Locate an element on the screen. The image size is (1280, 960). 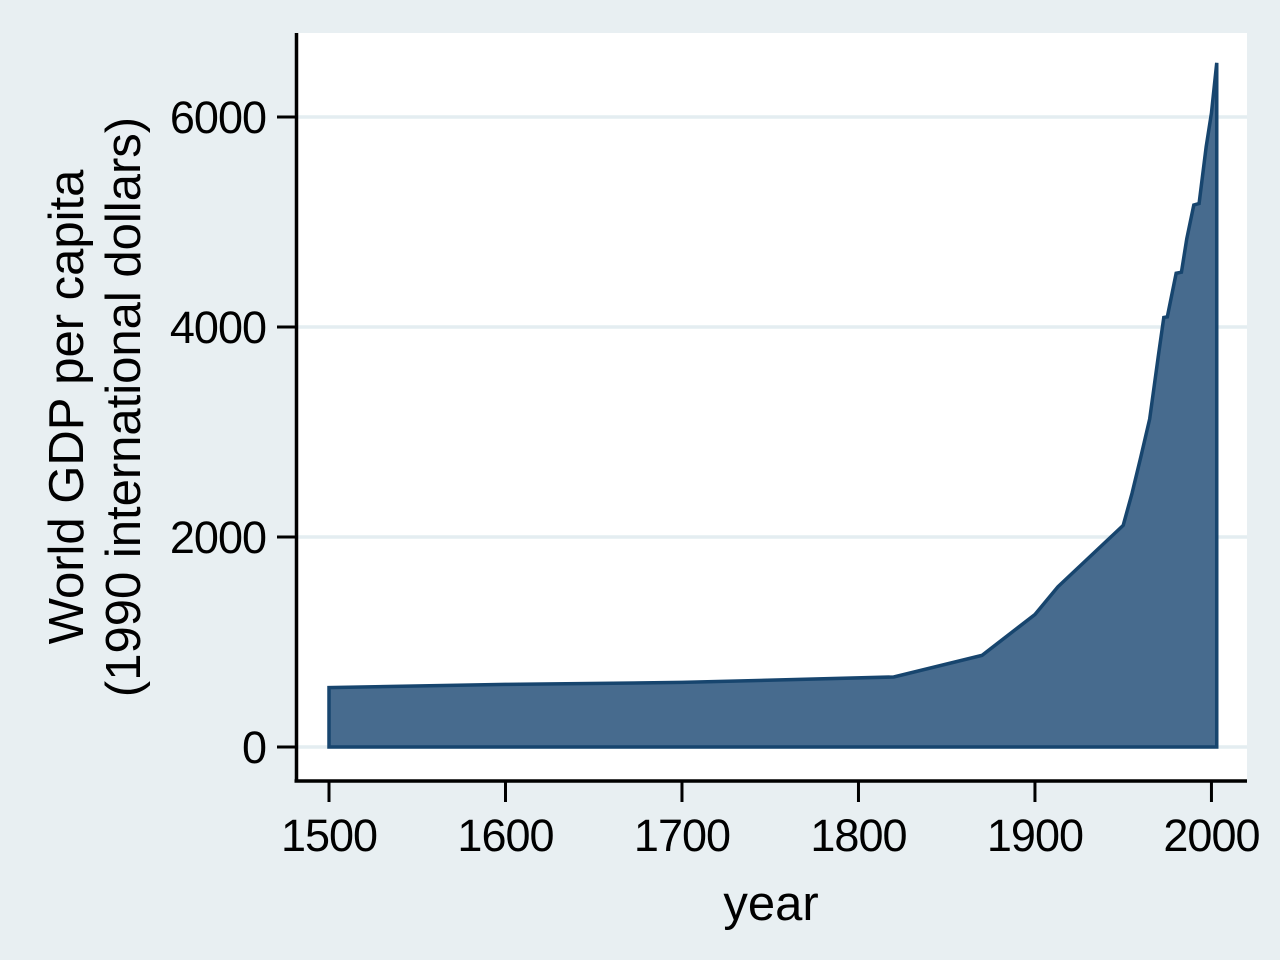
x-axis-ticks: 1500 1600 1700 1800 1900 2000 is located at coordinates (771, 821).